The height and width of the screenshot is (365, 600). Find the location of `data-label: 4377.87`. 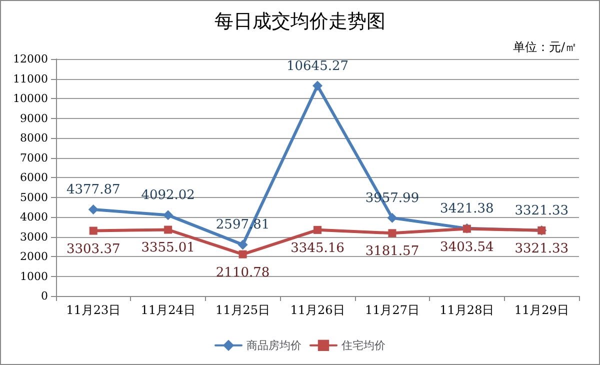

data-label: 4377.87 is located at coordinates (93, 190).